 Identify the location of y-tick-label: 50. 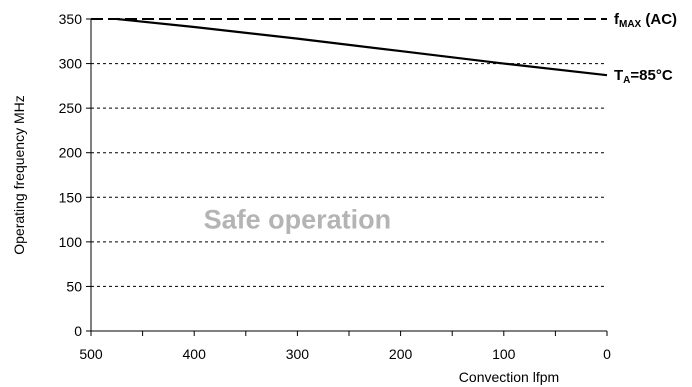
(74, 286).